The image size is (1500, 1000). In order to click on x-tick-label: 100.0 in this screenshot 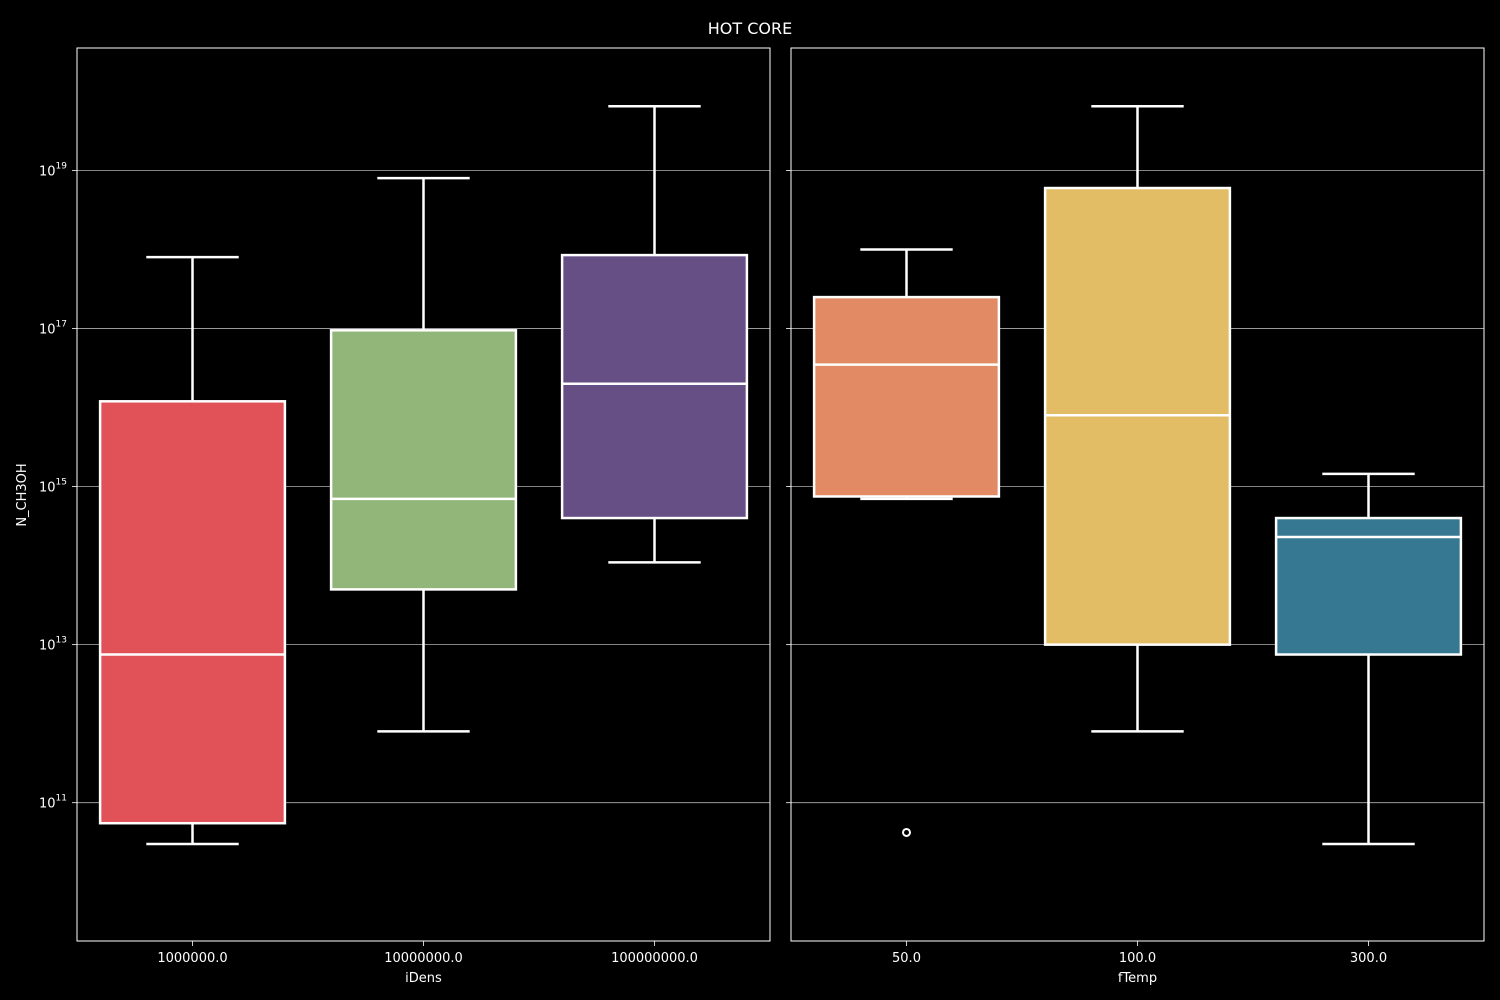, I will do `click(1137, 958)`.